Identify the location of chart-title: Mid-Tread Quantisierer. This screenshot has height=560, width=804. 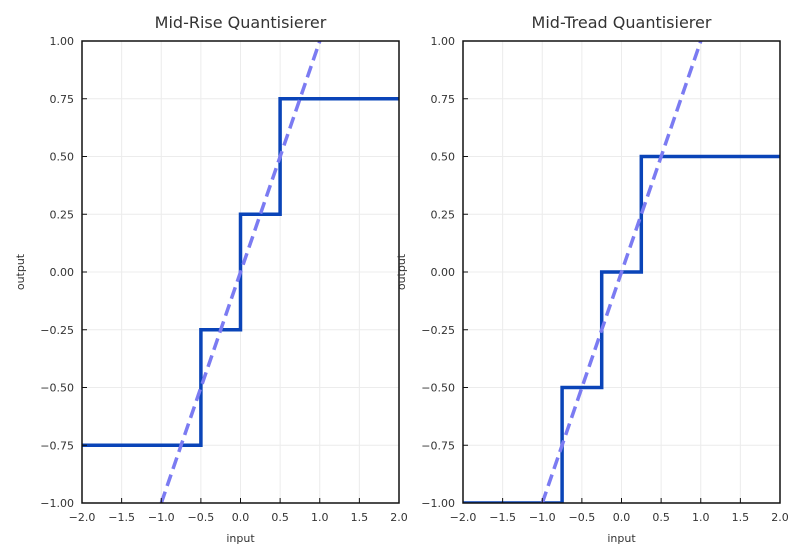
(622, 22).